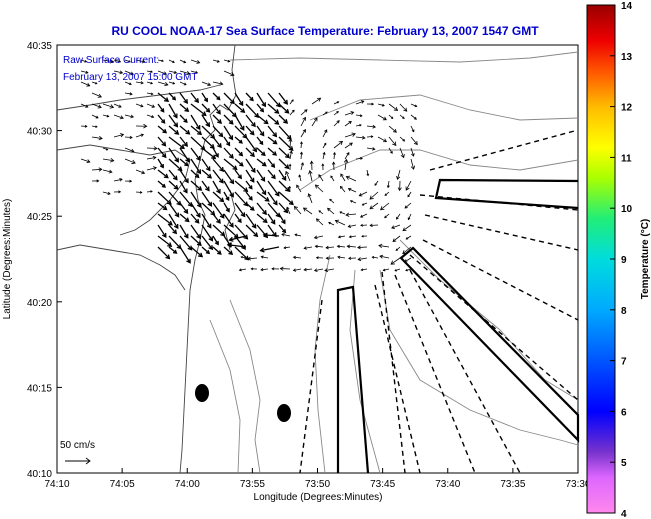 This screenshot has height=519, width=651. I want to click on colorbar-tick-label: 6, so click(624, 412).